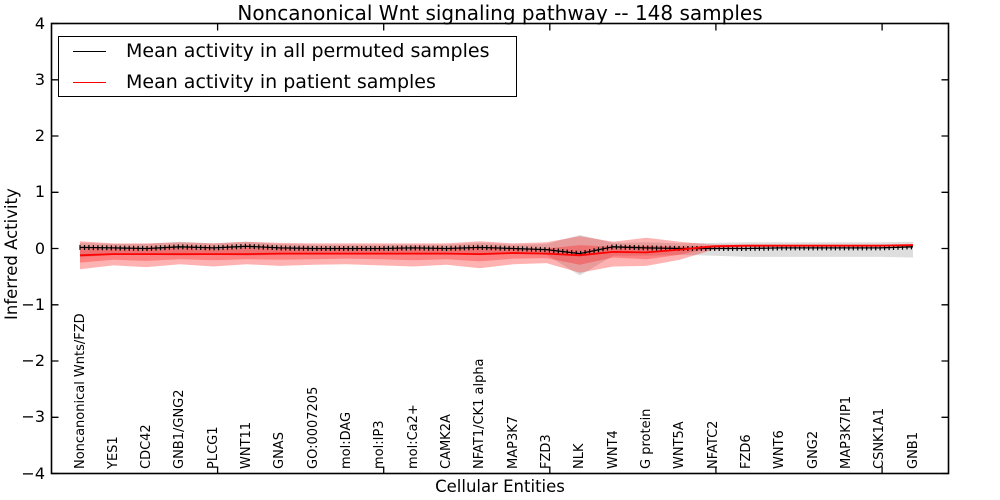 The image size is (1000, 500). What do you see at coordinates (180, 429) in the screenshot?
I see `x-category-label: GNB1/GNG2` at bounding box center [180, 429].